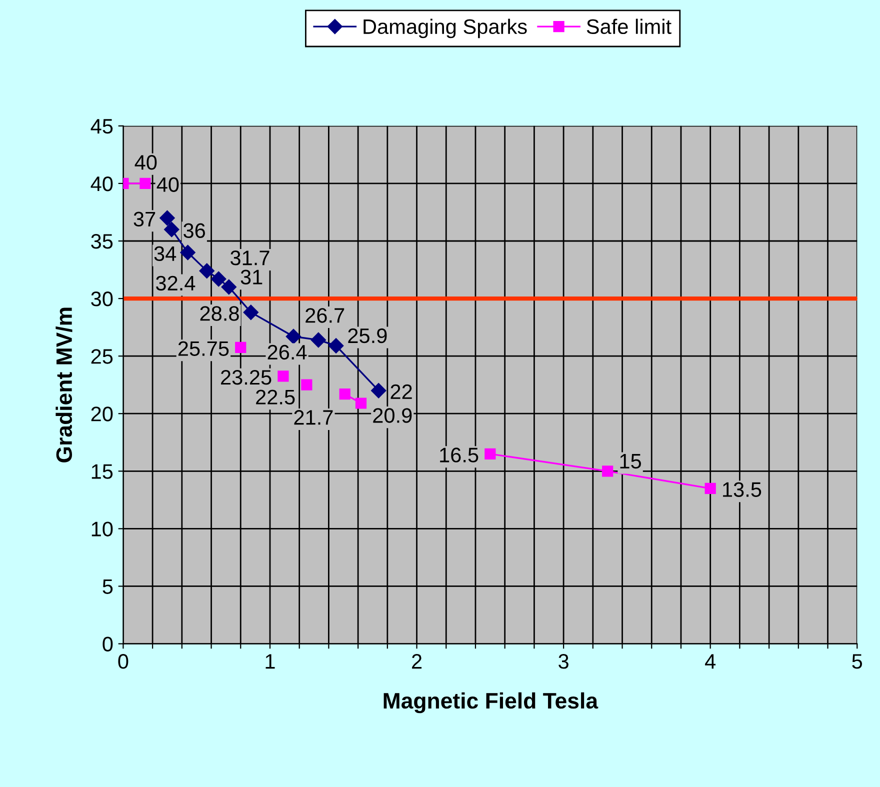 This screenshot has width=880, height=787. I want to click on data-label: 16.5, so click(459, 455).